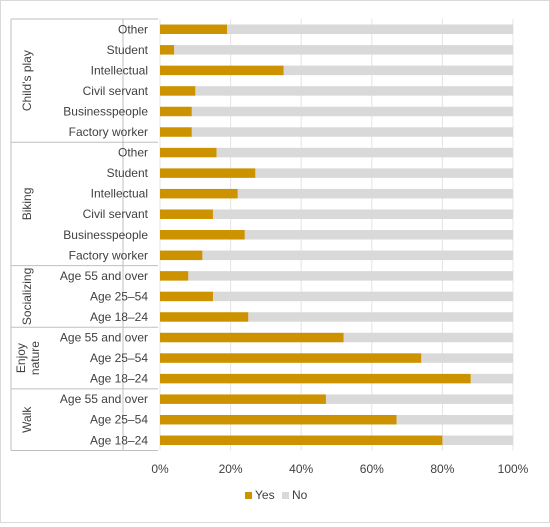  What do you see at coordinates (27, 296) in the screenshot?
I see `group-label: Socializing` at bounding box center [27, 296].